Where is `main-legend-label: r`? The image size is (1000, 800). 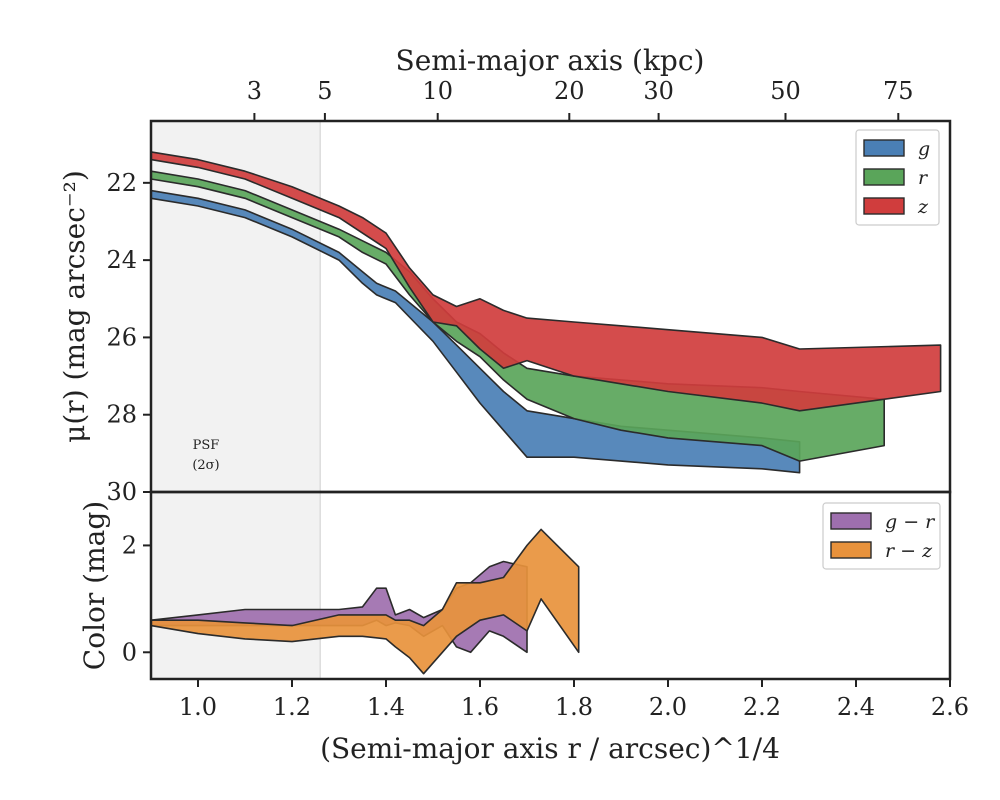 main-legend-label: r is located at coordinates (923, 178).